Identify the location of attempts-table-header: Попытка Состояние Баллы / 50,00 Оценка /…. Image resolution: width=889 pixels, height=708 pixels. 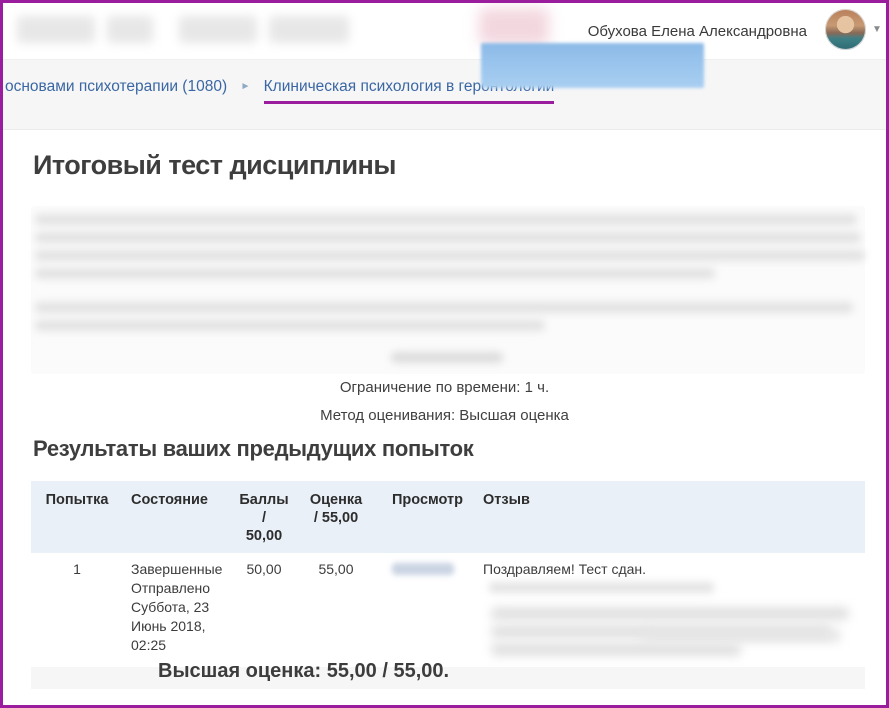
(448, 517).